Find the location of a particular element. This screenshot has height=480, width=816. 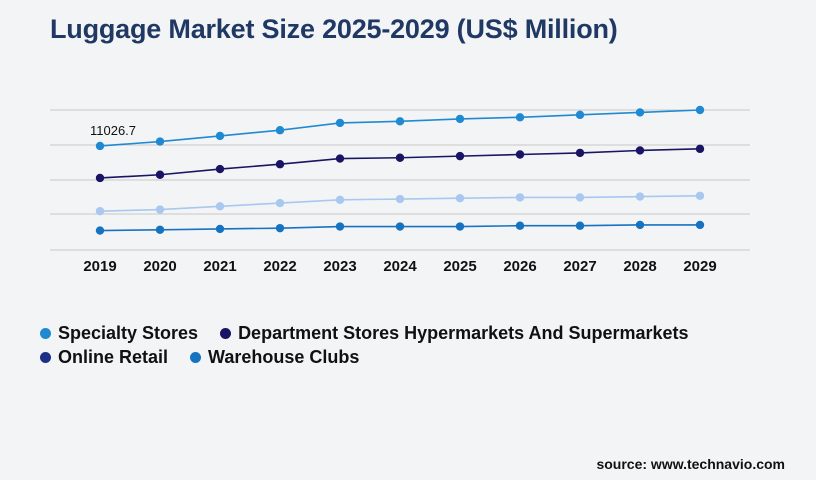

x-tick-label: 2020 is located at coordinates (159, 266).